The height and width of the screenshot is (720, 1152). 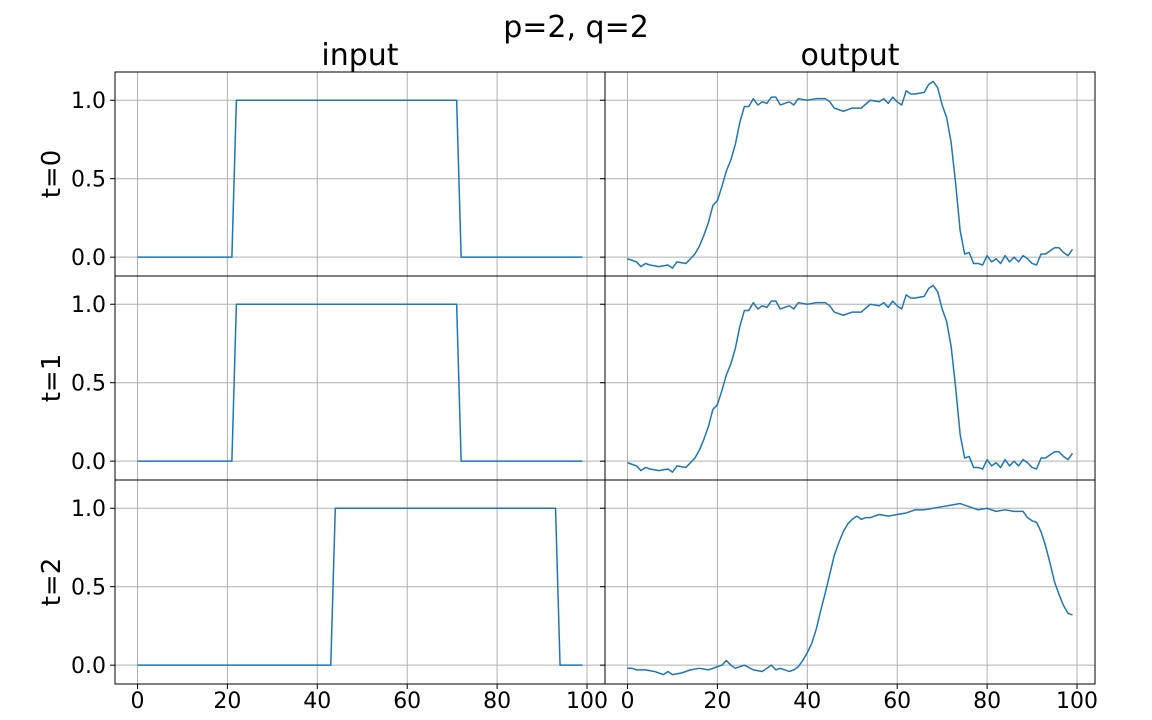 What do you see at coordinates (497, 701) in the screenshot?
I see `panel-r2-c0-xtick-label: 80` at bounding box center [497, 701].